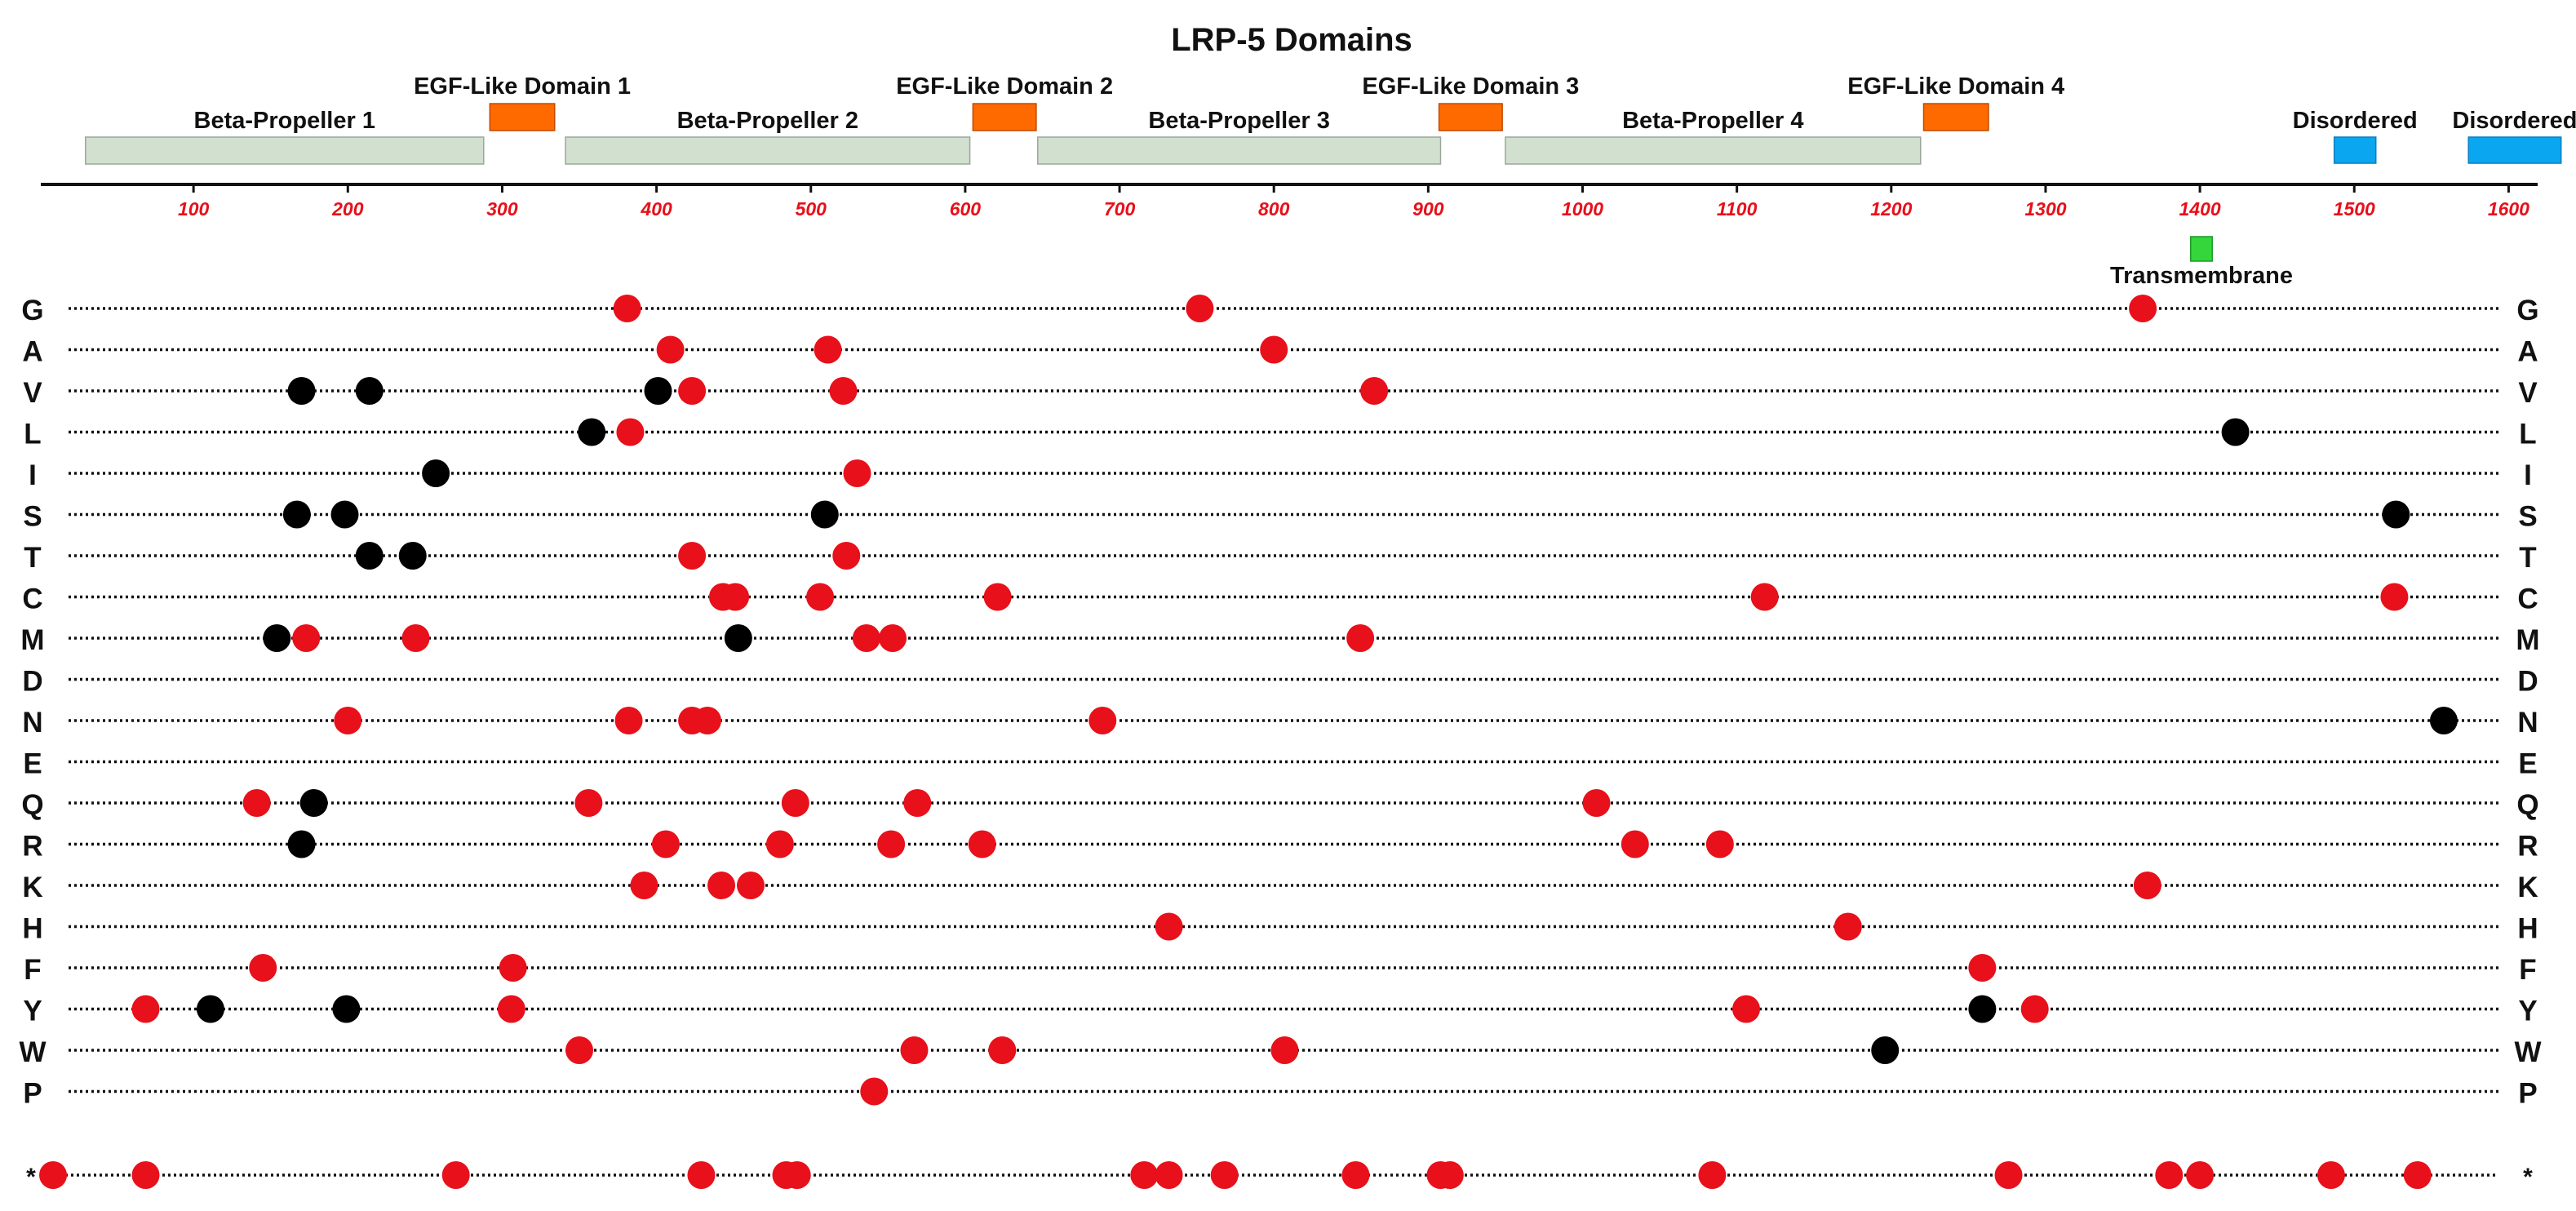 This screenshot has width=2576, height=1211. I want to click on row-label-left: K, so click(32, 887).